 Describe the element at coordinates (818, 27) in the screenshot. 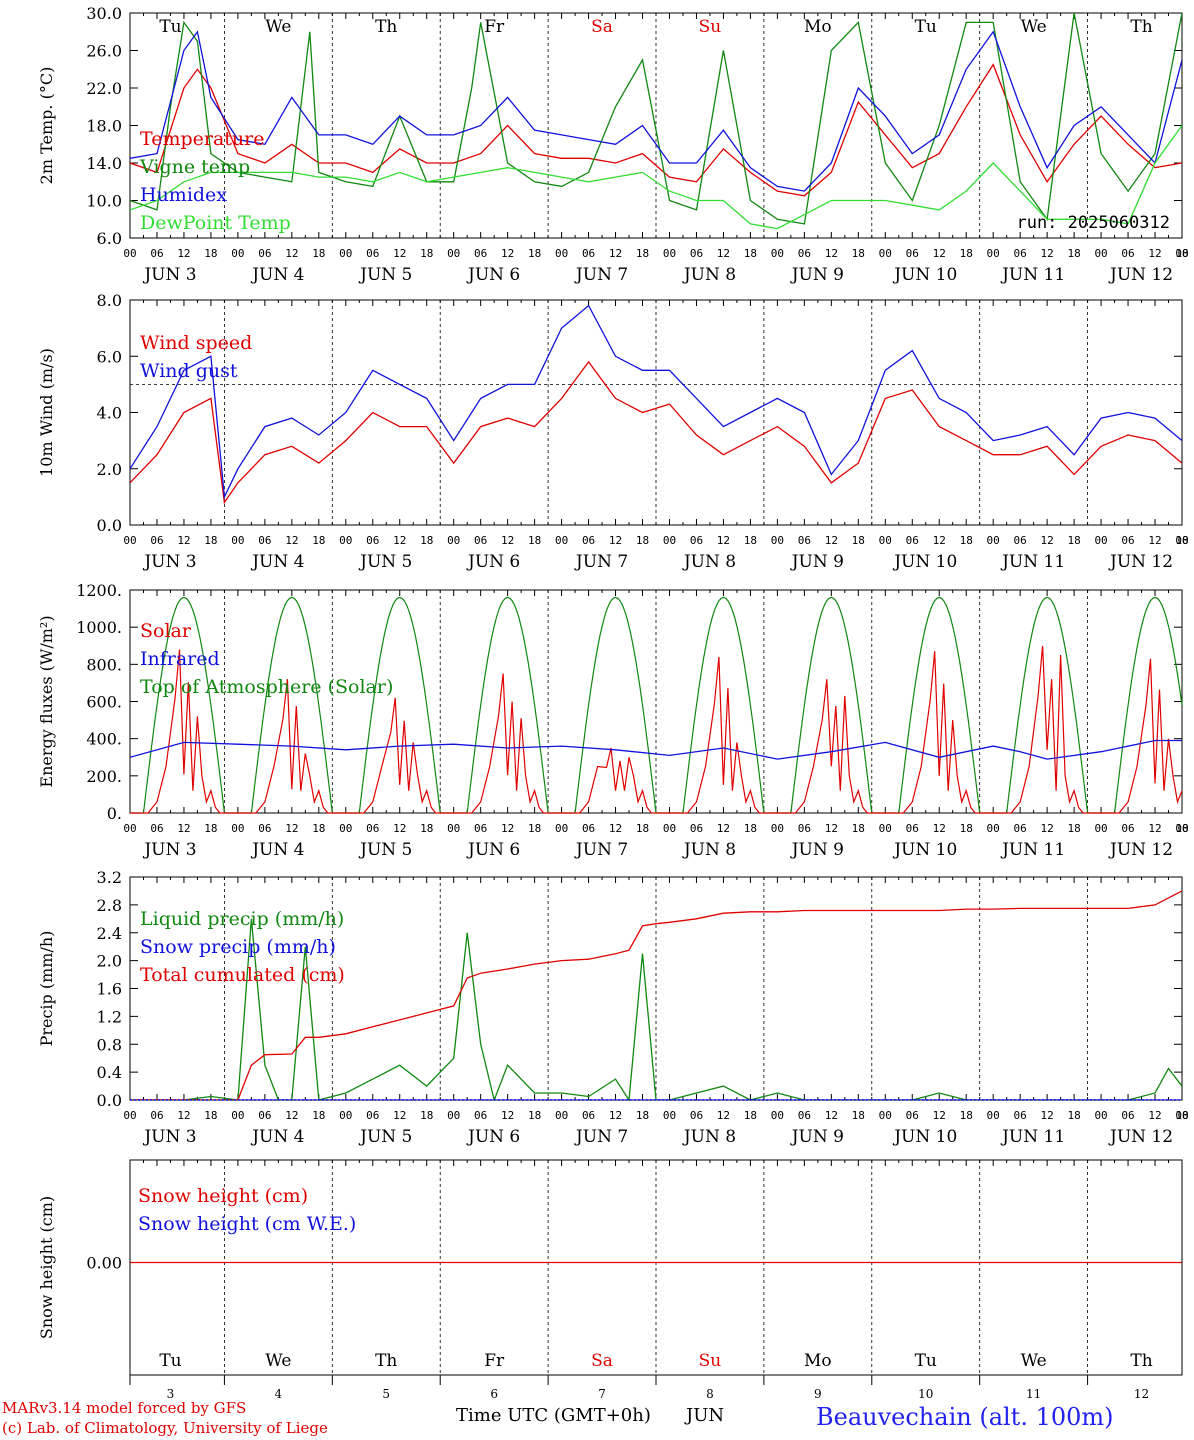

I see `weekday-label: Mo` at that location.